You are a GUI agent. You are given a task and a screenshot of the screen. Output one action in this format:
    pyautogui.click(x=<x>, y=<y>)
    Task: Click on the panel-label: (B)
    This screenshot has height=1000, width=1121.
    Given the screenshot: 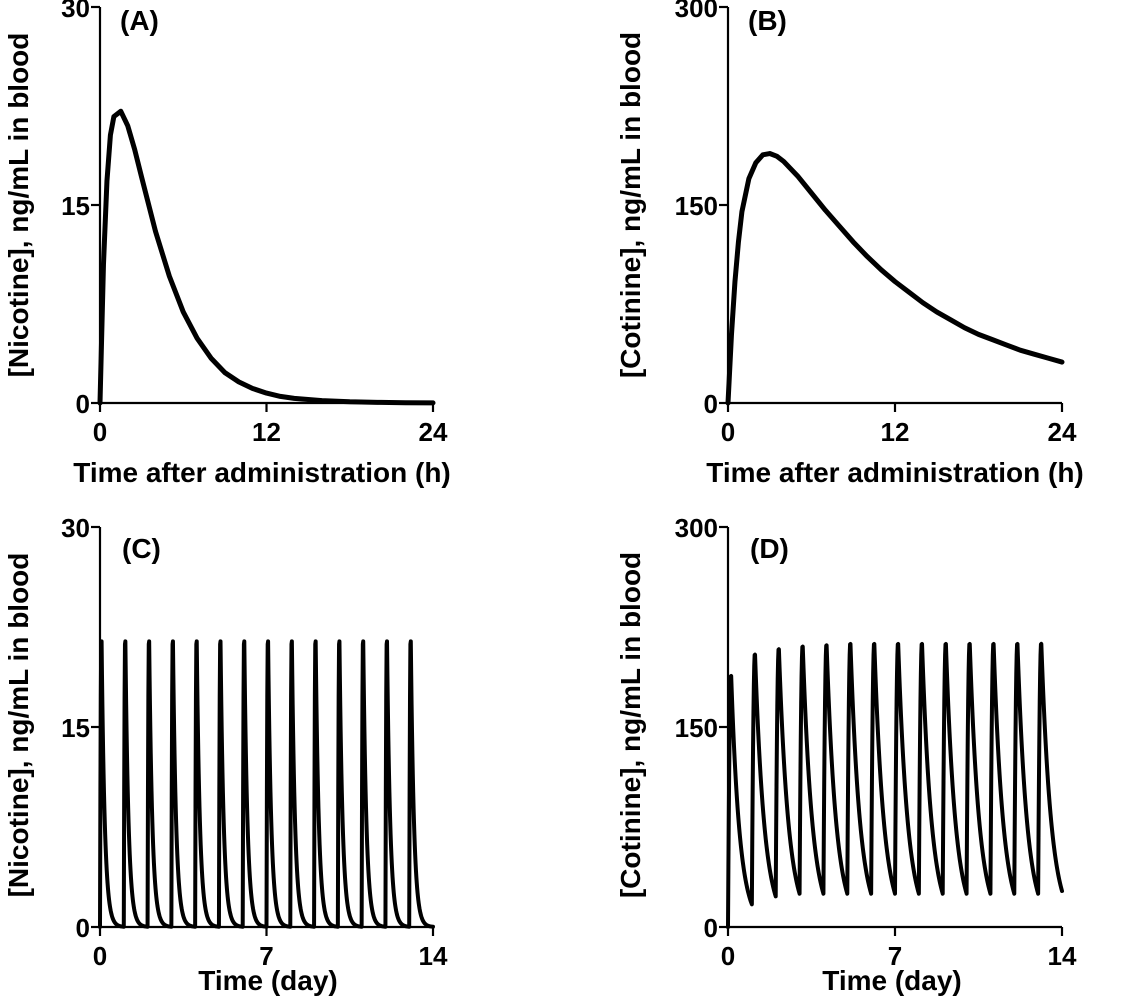 What is the action you would take?
    pyautogui.click(x=767, y=20)
    